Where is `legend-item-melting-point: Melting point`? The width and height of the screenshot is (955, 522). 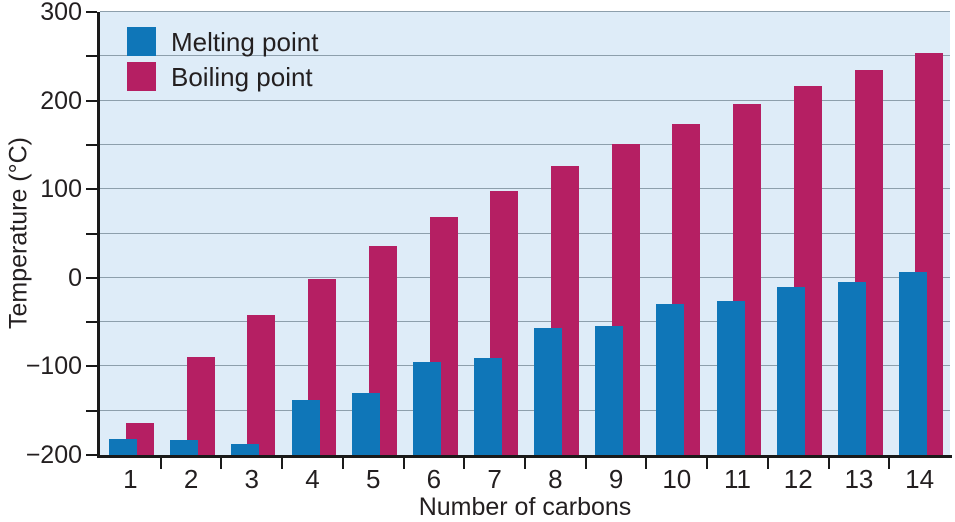 legend-item-melting-point: Melting point is located at coordinates (222, 41).